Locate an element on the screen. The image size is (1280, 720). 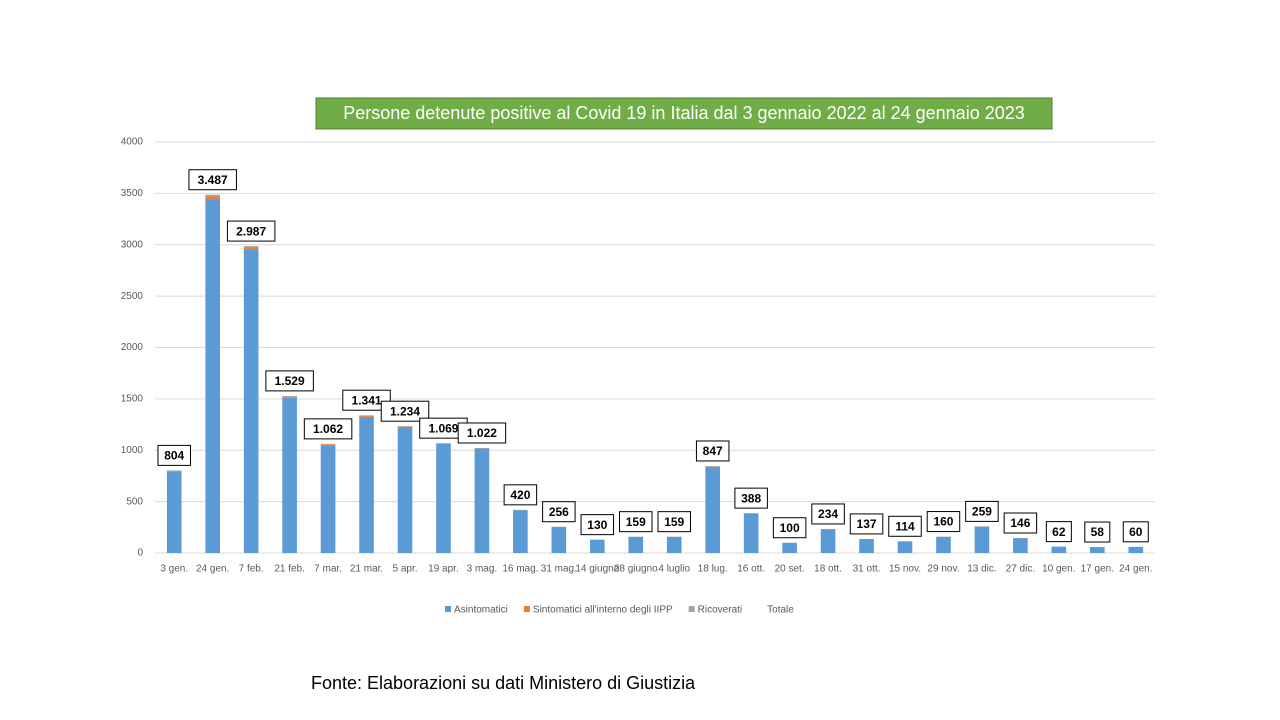
y-tick-label: 1500 is located at coordinates (132, 399).